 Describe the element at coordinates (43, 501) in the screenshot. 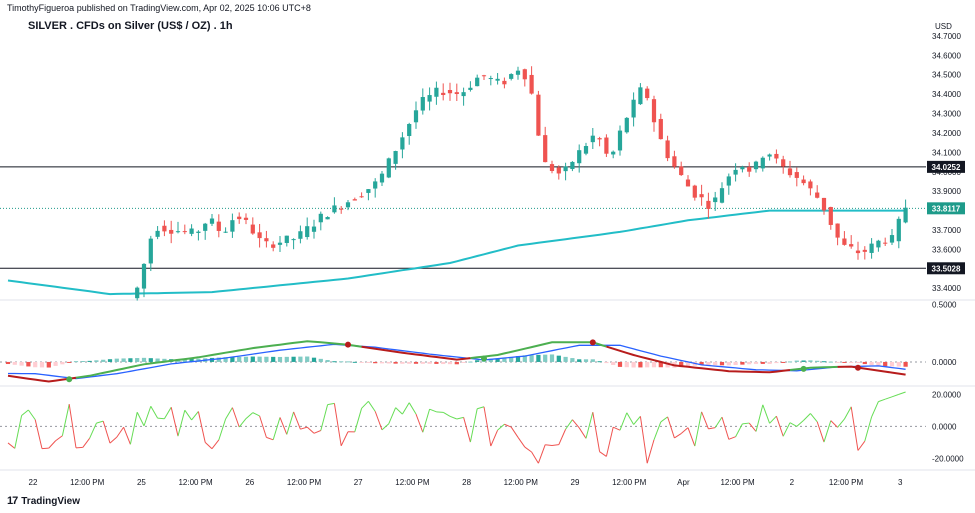

I see `tradingview-logo: 17 TradingView` at that location.